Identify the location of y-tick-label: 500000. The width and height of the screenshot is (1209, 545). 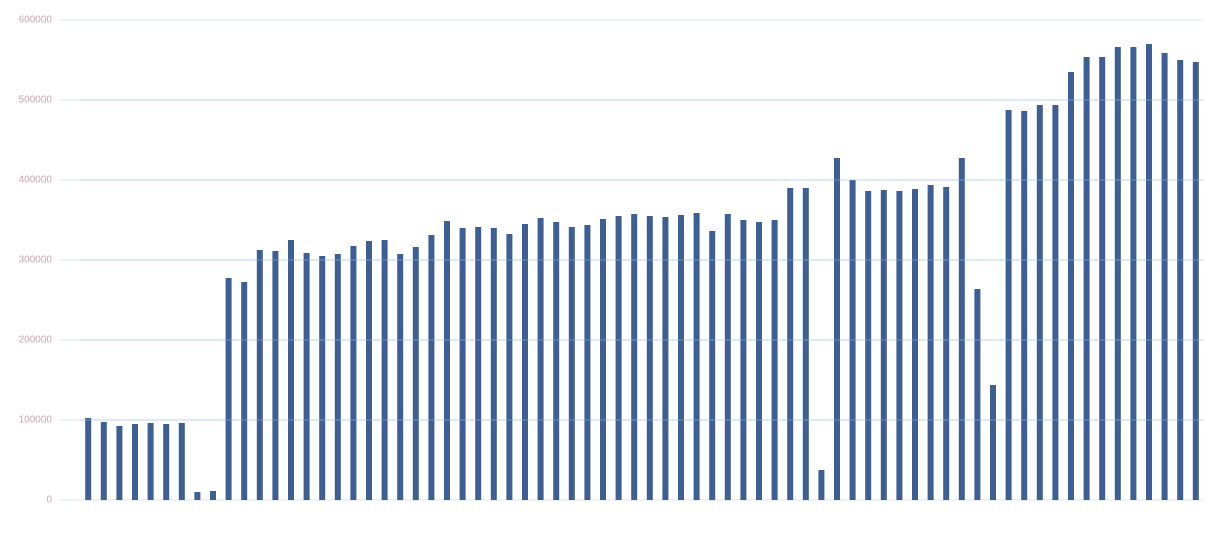
(36, 100).